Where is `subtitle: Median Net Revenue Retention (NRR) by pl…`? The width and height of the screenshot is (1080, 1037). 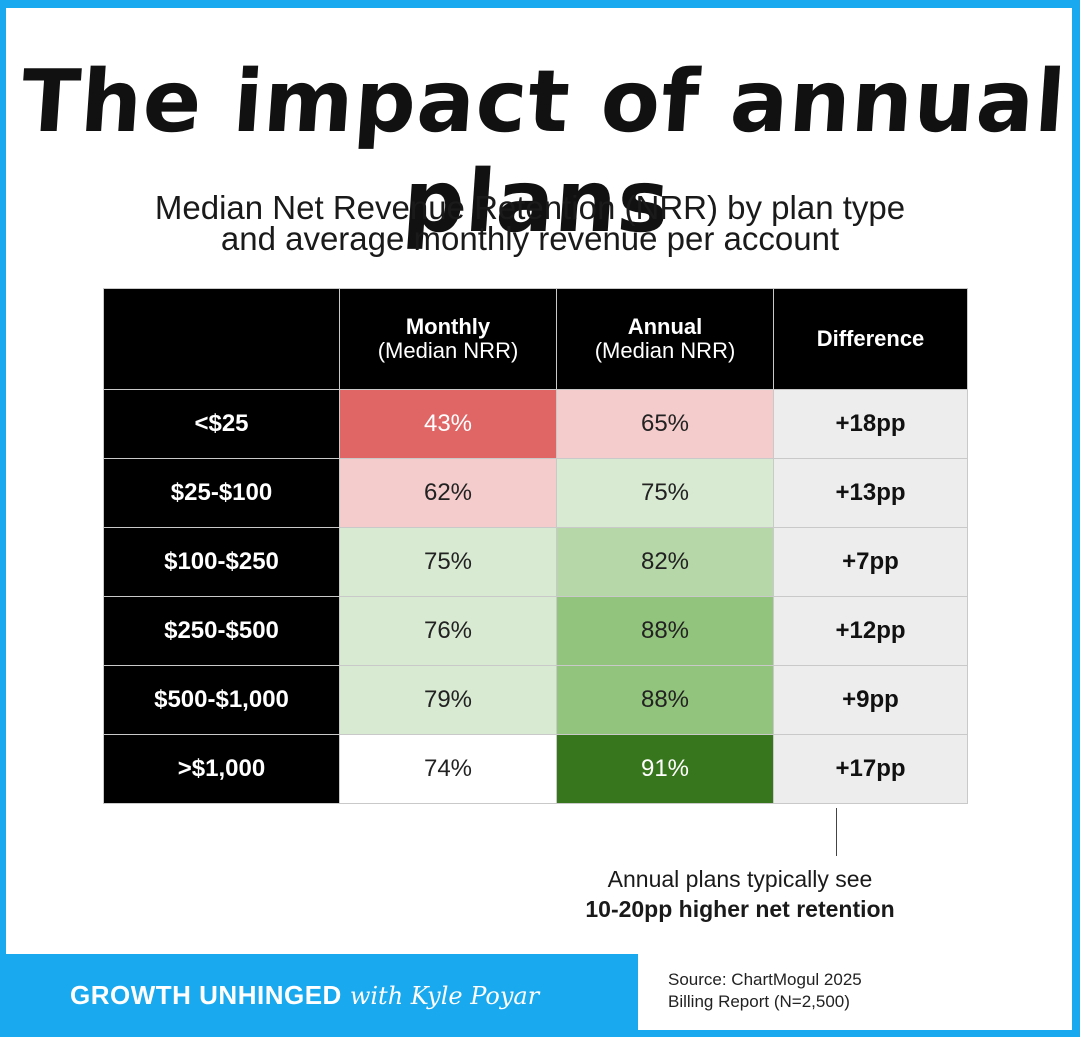
subtitle: Median Net Revenue Retention (NRR) by pl… is located at coordinates (530, 223).